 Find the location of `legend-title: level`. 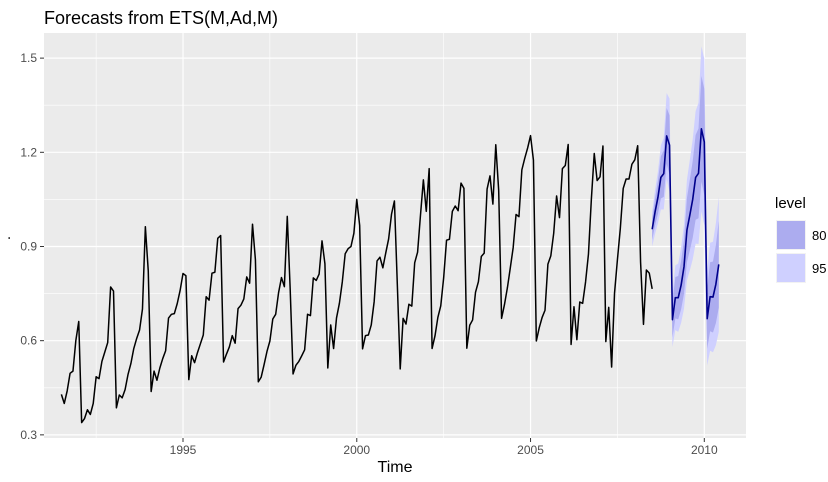

legend-title: level is located at coordinates (790, 203).